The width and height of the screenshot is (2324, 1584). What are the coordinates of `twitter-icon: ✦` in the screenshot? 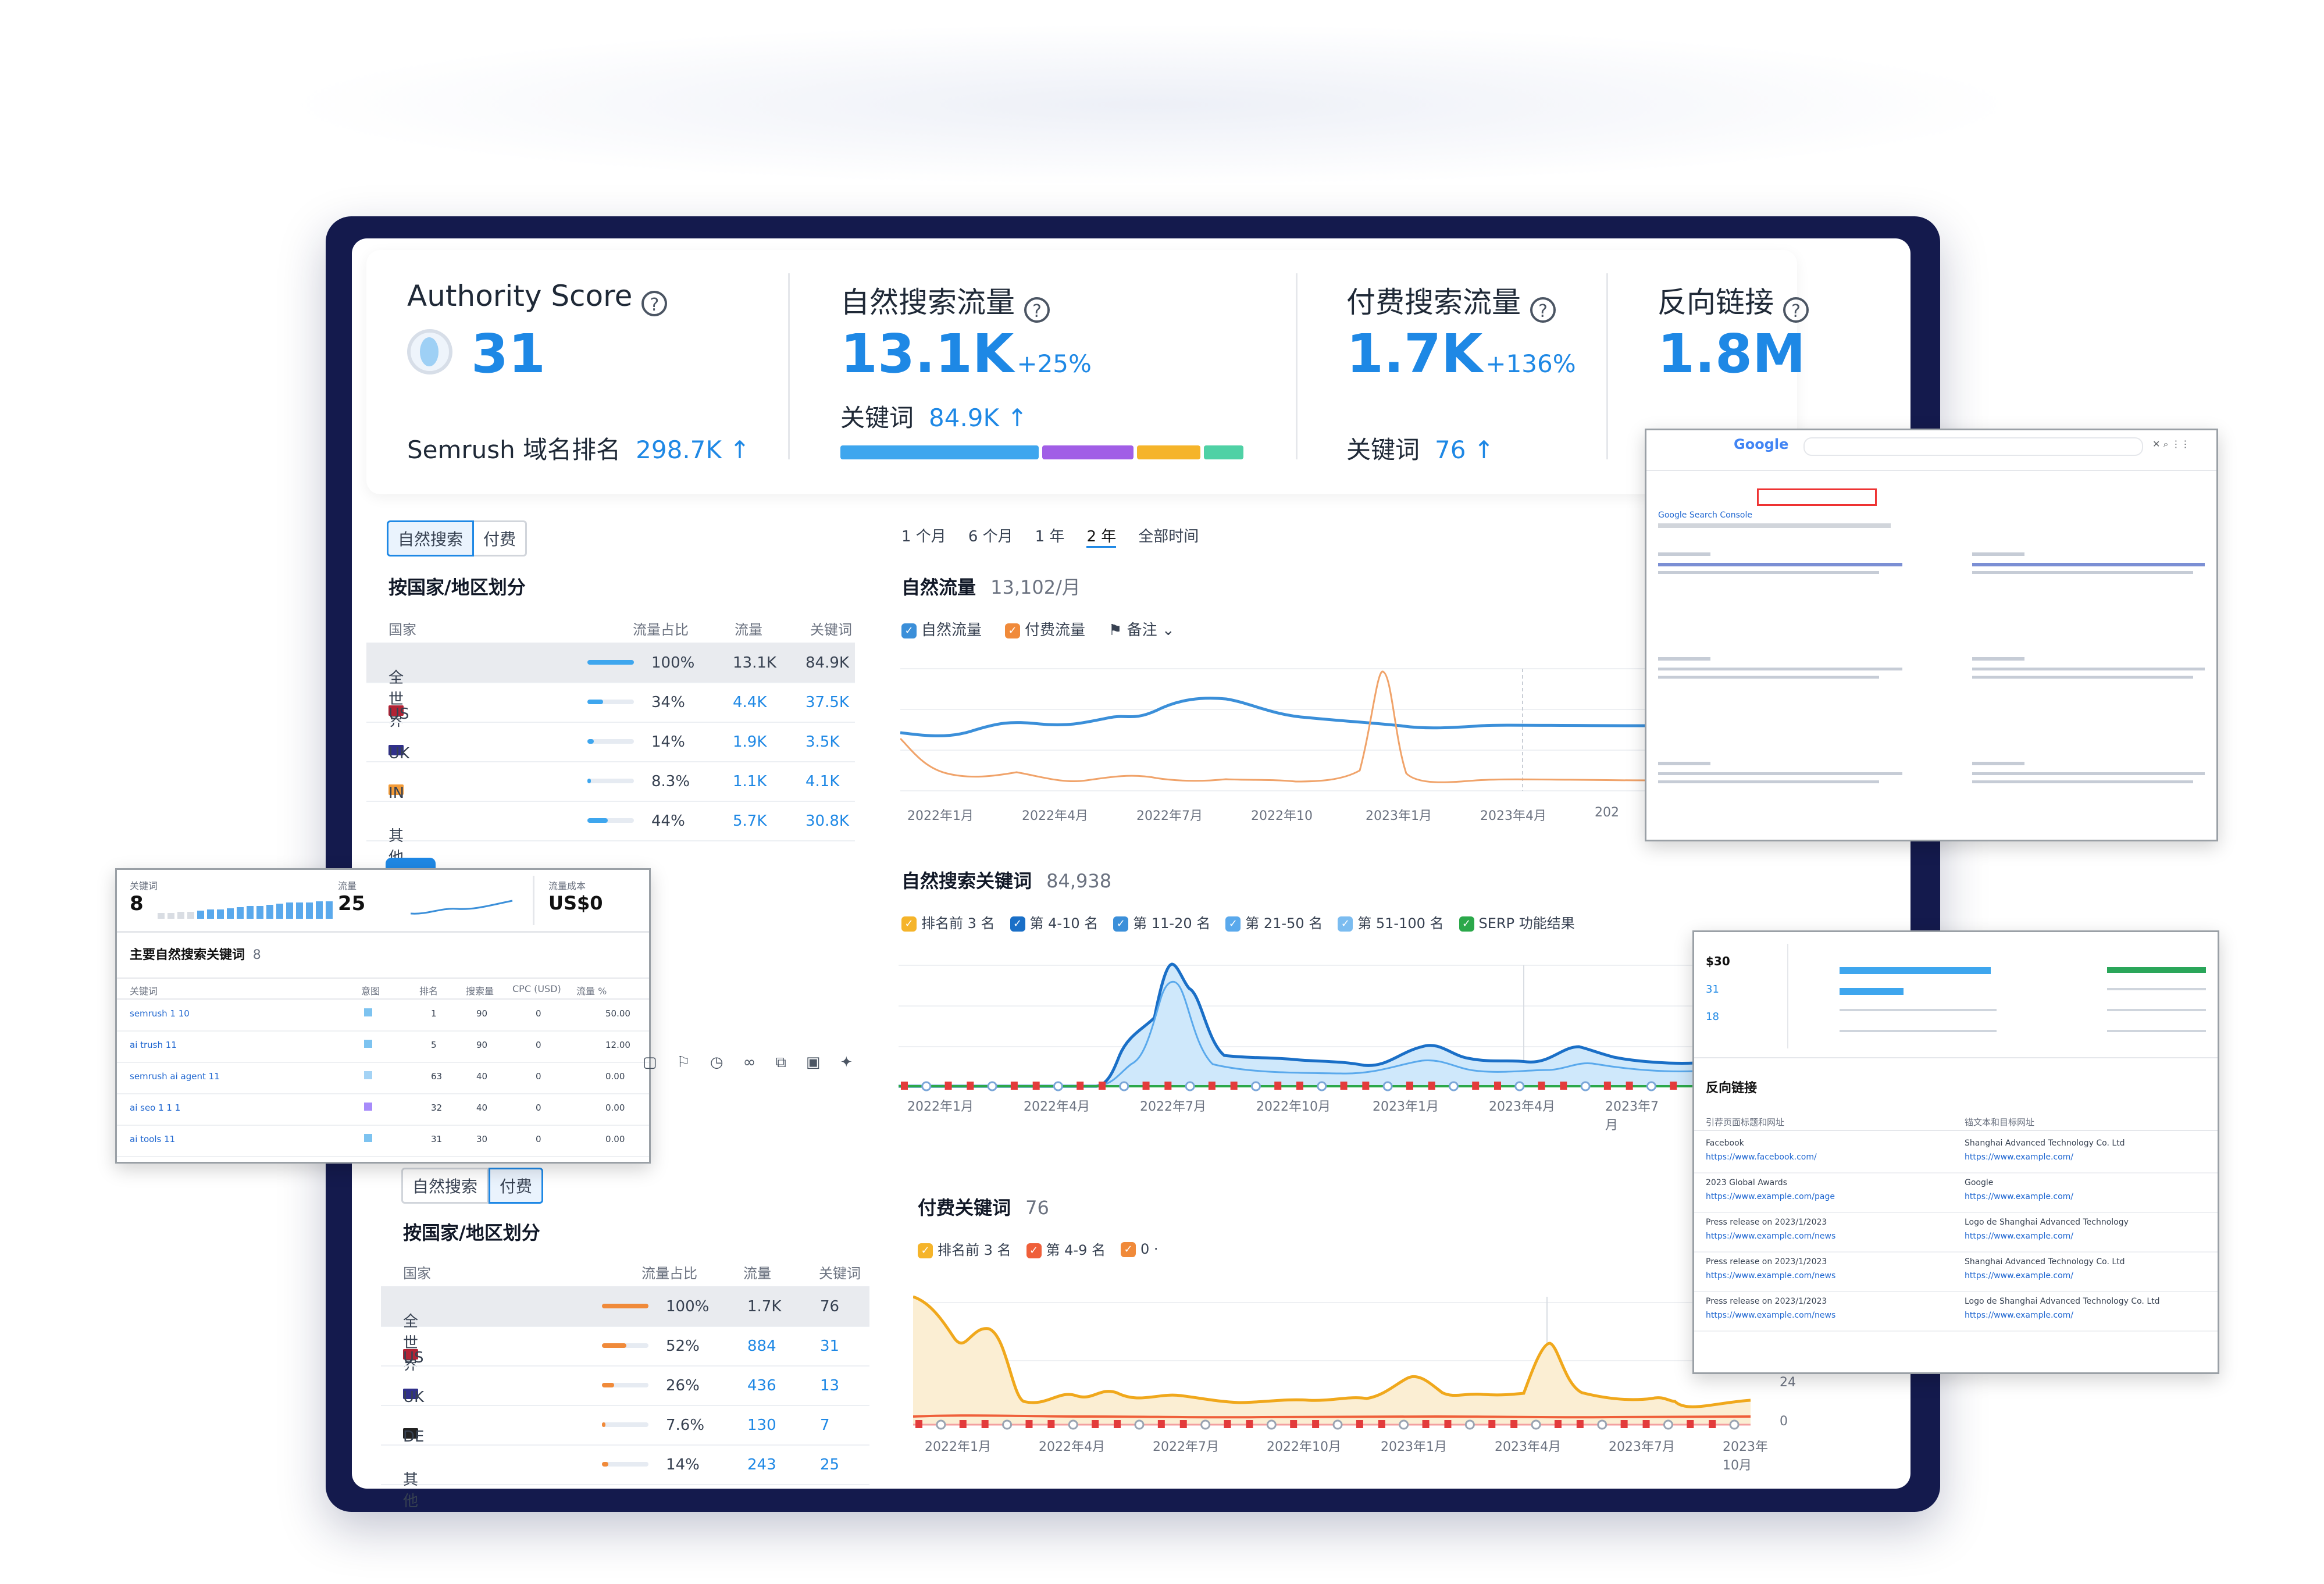 It's located at (846, 1062).